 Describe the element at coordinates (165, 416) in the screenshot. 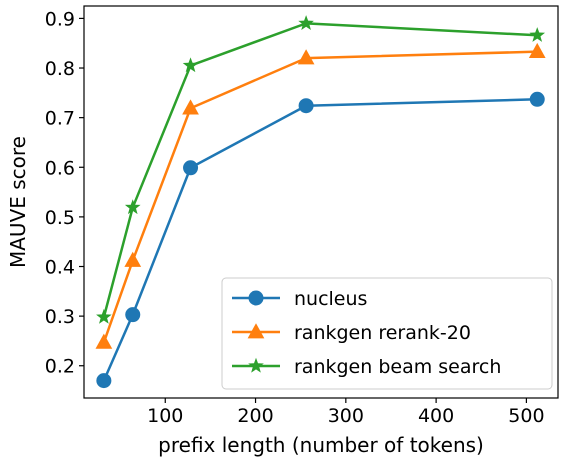

I see `x-tick-label: 100` at that location.